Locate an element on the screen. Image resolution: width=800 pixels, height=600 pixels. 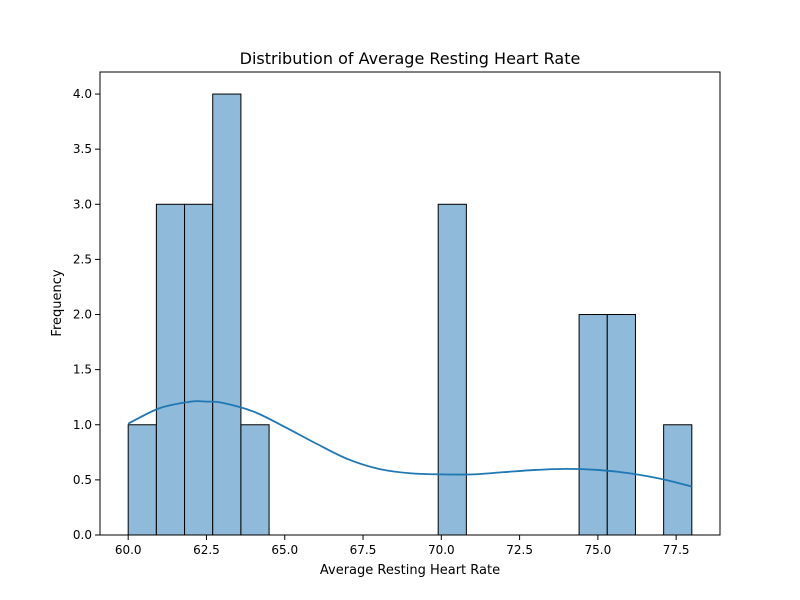
x-axis-label: Average Resting Heart Rate is located at coordinates (410, 570).